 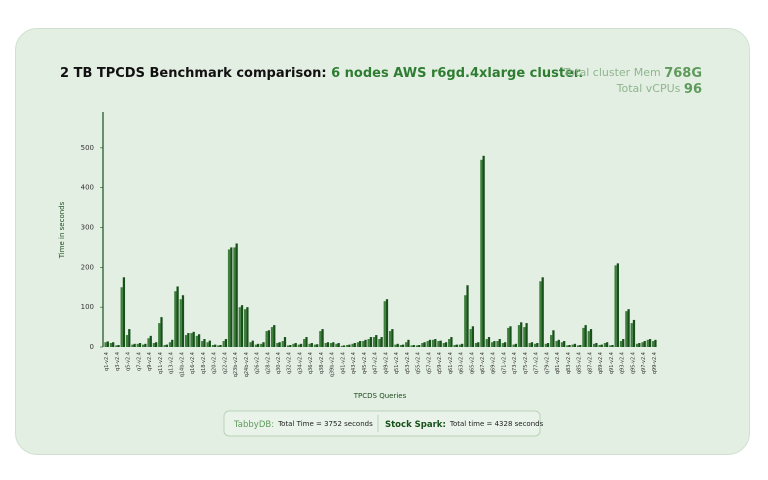 I want to click on info-label: Total cluster Mem, so click(x=614, y=72).